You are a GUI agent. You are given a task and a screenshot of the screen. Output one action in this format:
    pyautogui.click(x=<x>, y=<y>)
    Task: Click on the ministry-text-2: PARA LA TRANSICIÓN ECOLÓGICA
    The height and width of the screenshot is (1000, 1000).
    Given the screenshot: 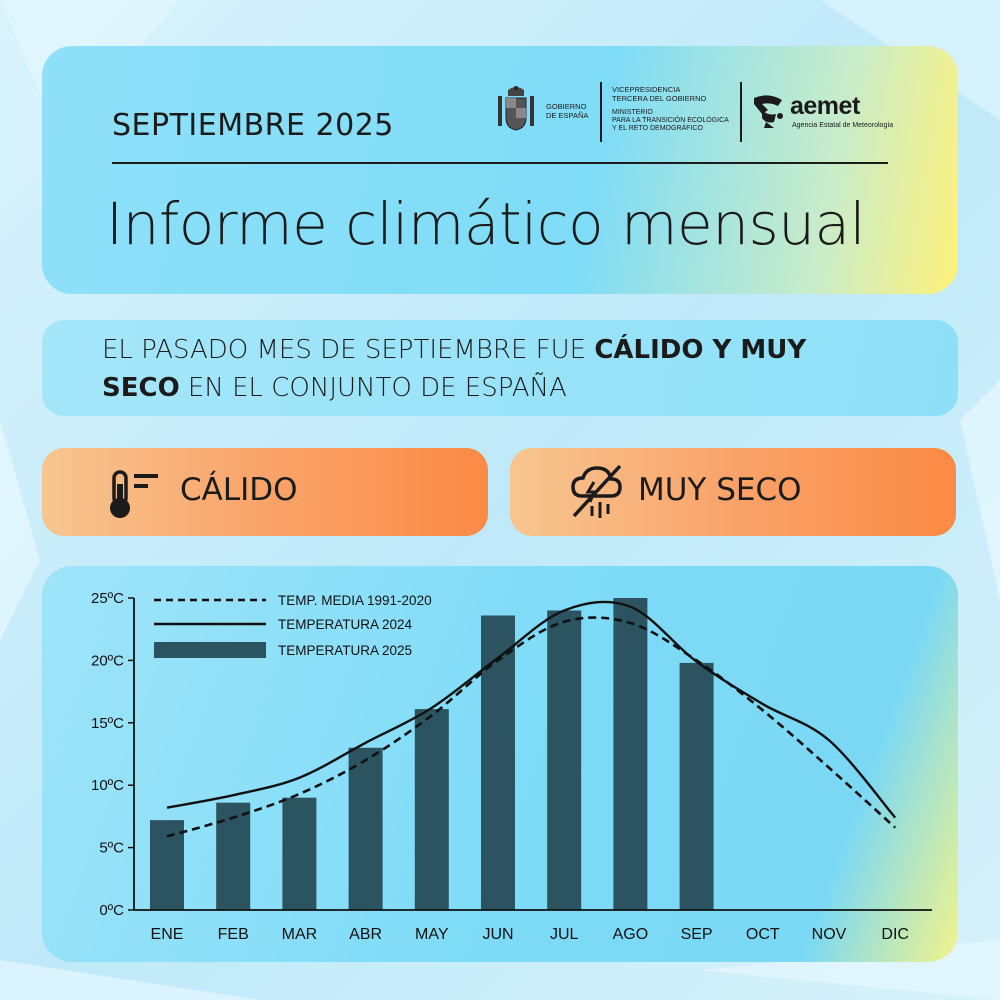 What is the action you would take?
    pyautogui.click(x=670, y=120)
    